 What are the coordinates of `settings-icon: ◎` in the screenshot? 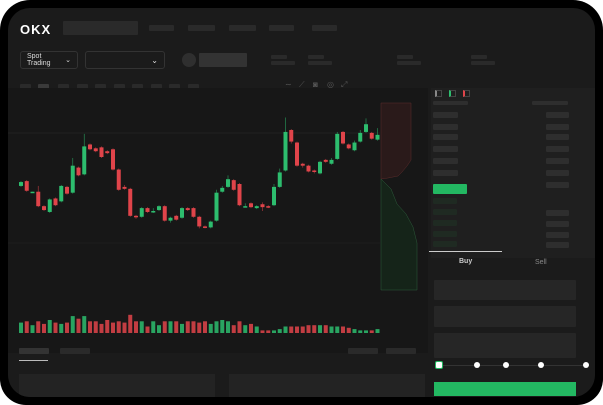 It's located at (330, 84).